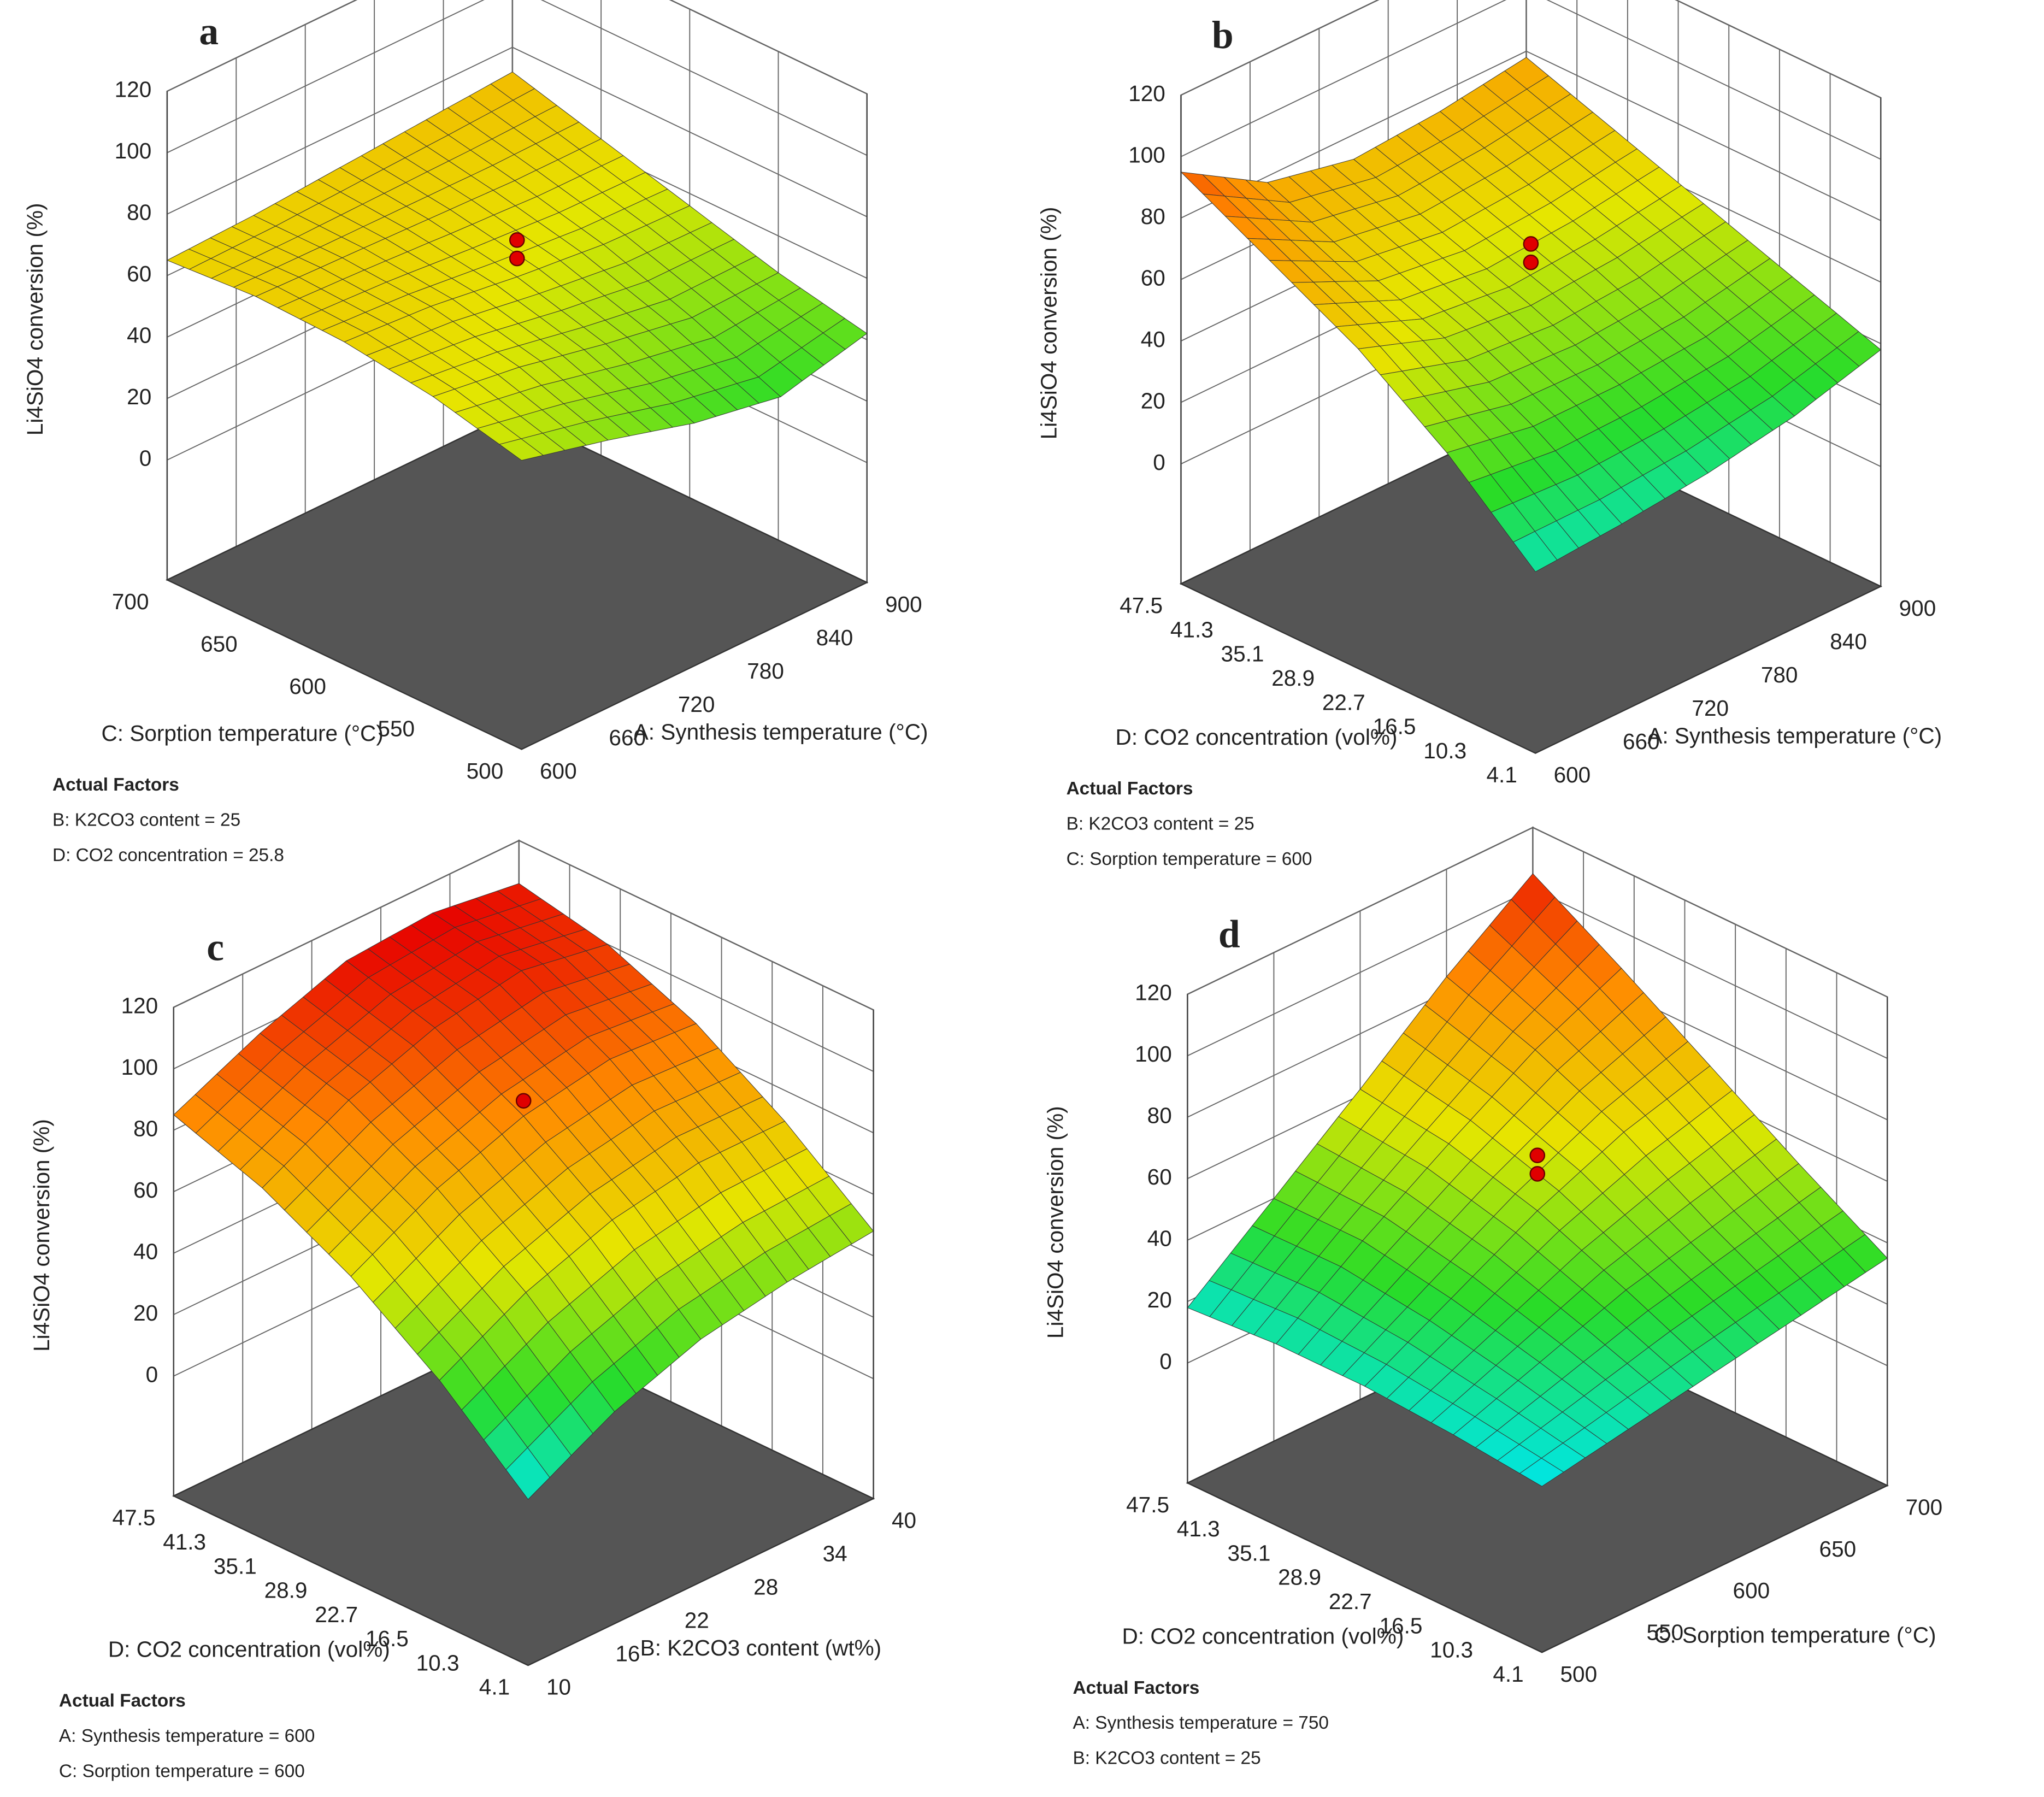 The height and width of the screenshot is (1797, 2044). Describe the element at coordinates (307, 686) in the screenshot. I see `y-tick-label: 600` at that location.